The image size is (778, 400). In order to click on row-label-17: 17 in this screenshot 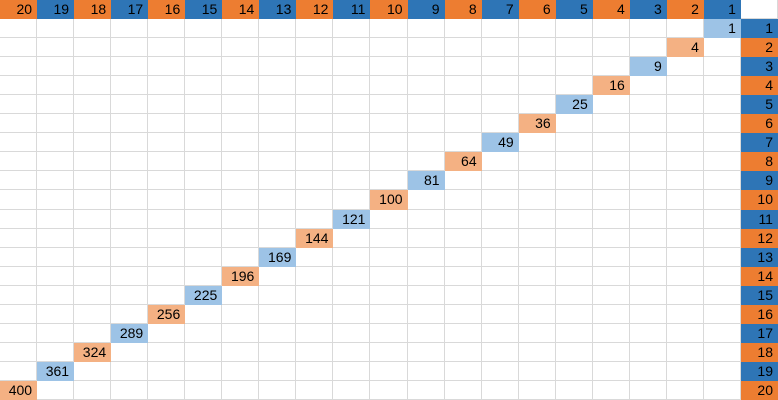, I will do `click(759, 333)`.